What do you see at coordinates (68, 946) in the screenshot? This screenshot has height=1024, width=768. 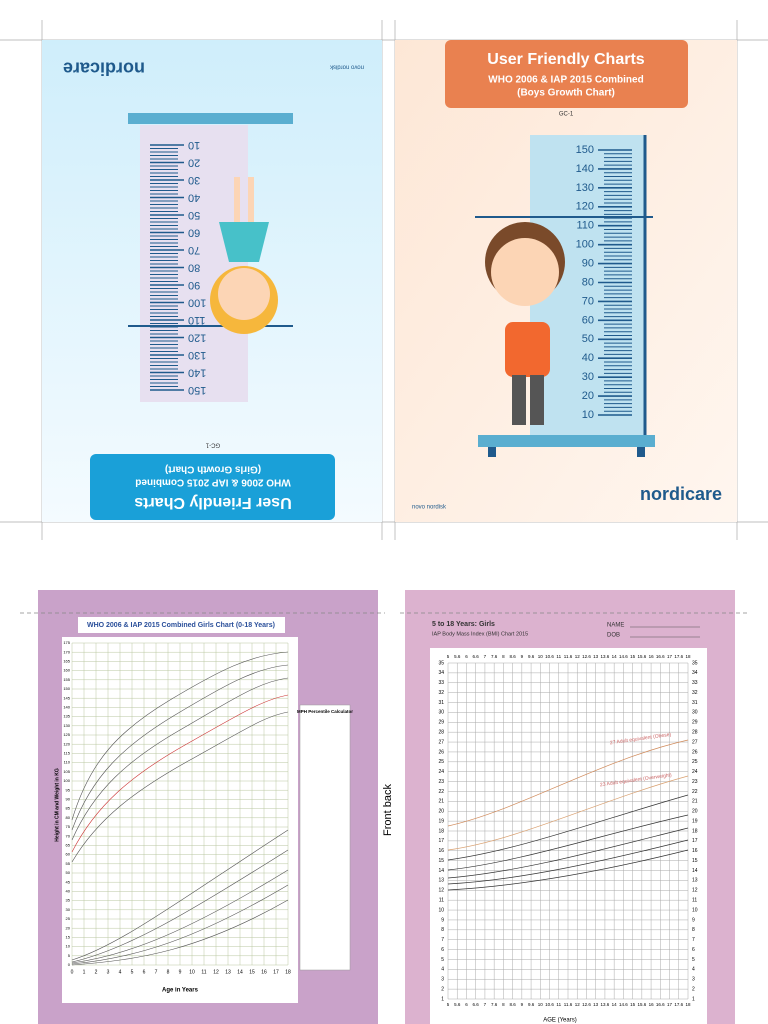 I see `y-tick-label: 10` at bounding box center [68, 946].